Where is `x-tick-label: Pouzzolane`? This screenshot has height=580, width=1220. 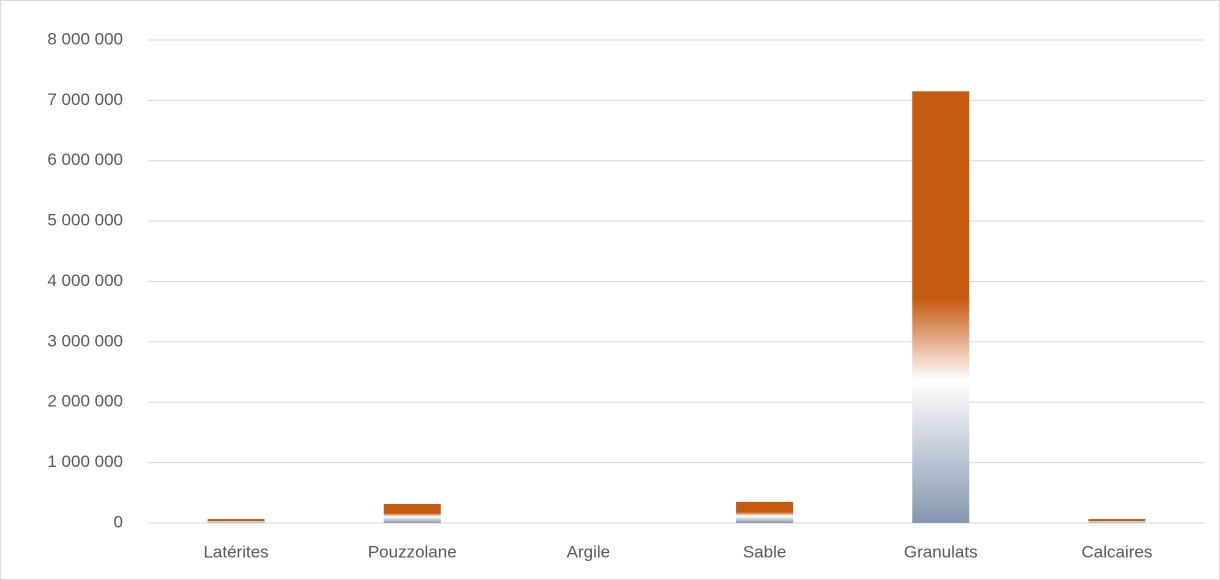
x-tick-label: Pouzzolane is located at coordinates (412, 551).